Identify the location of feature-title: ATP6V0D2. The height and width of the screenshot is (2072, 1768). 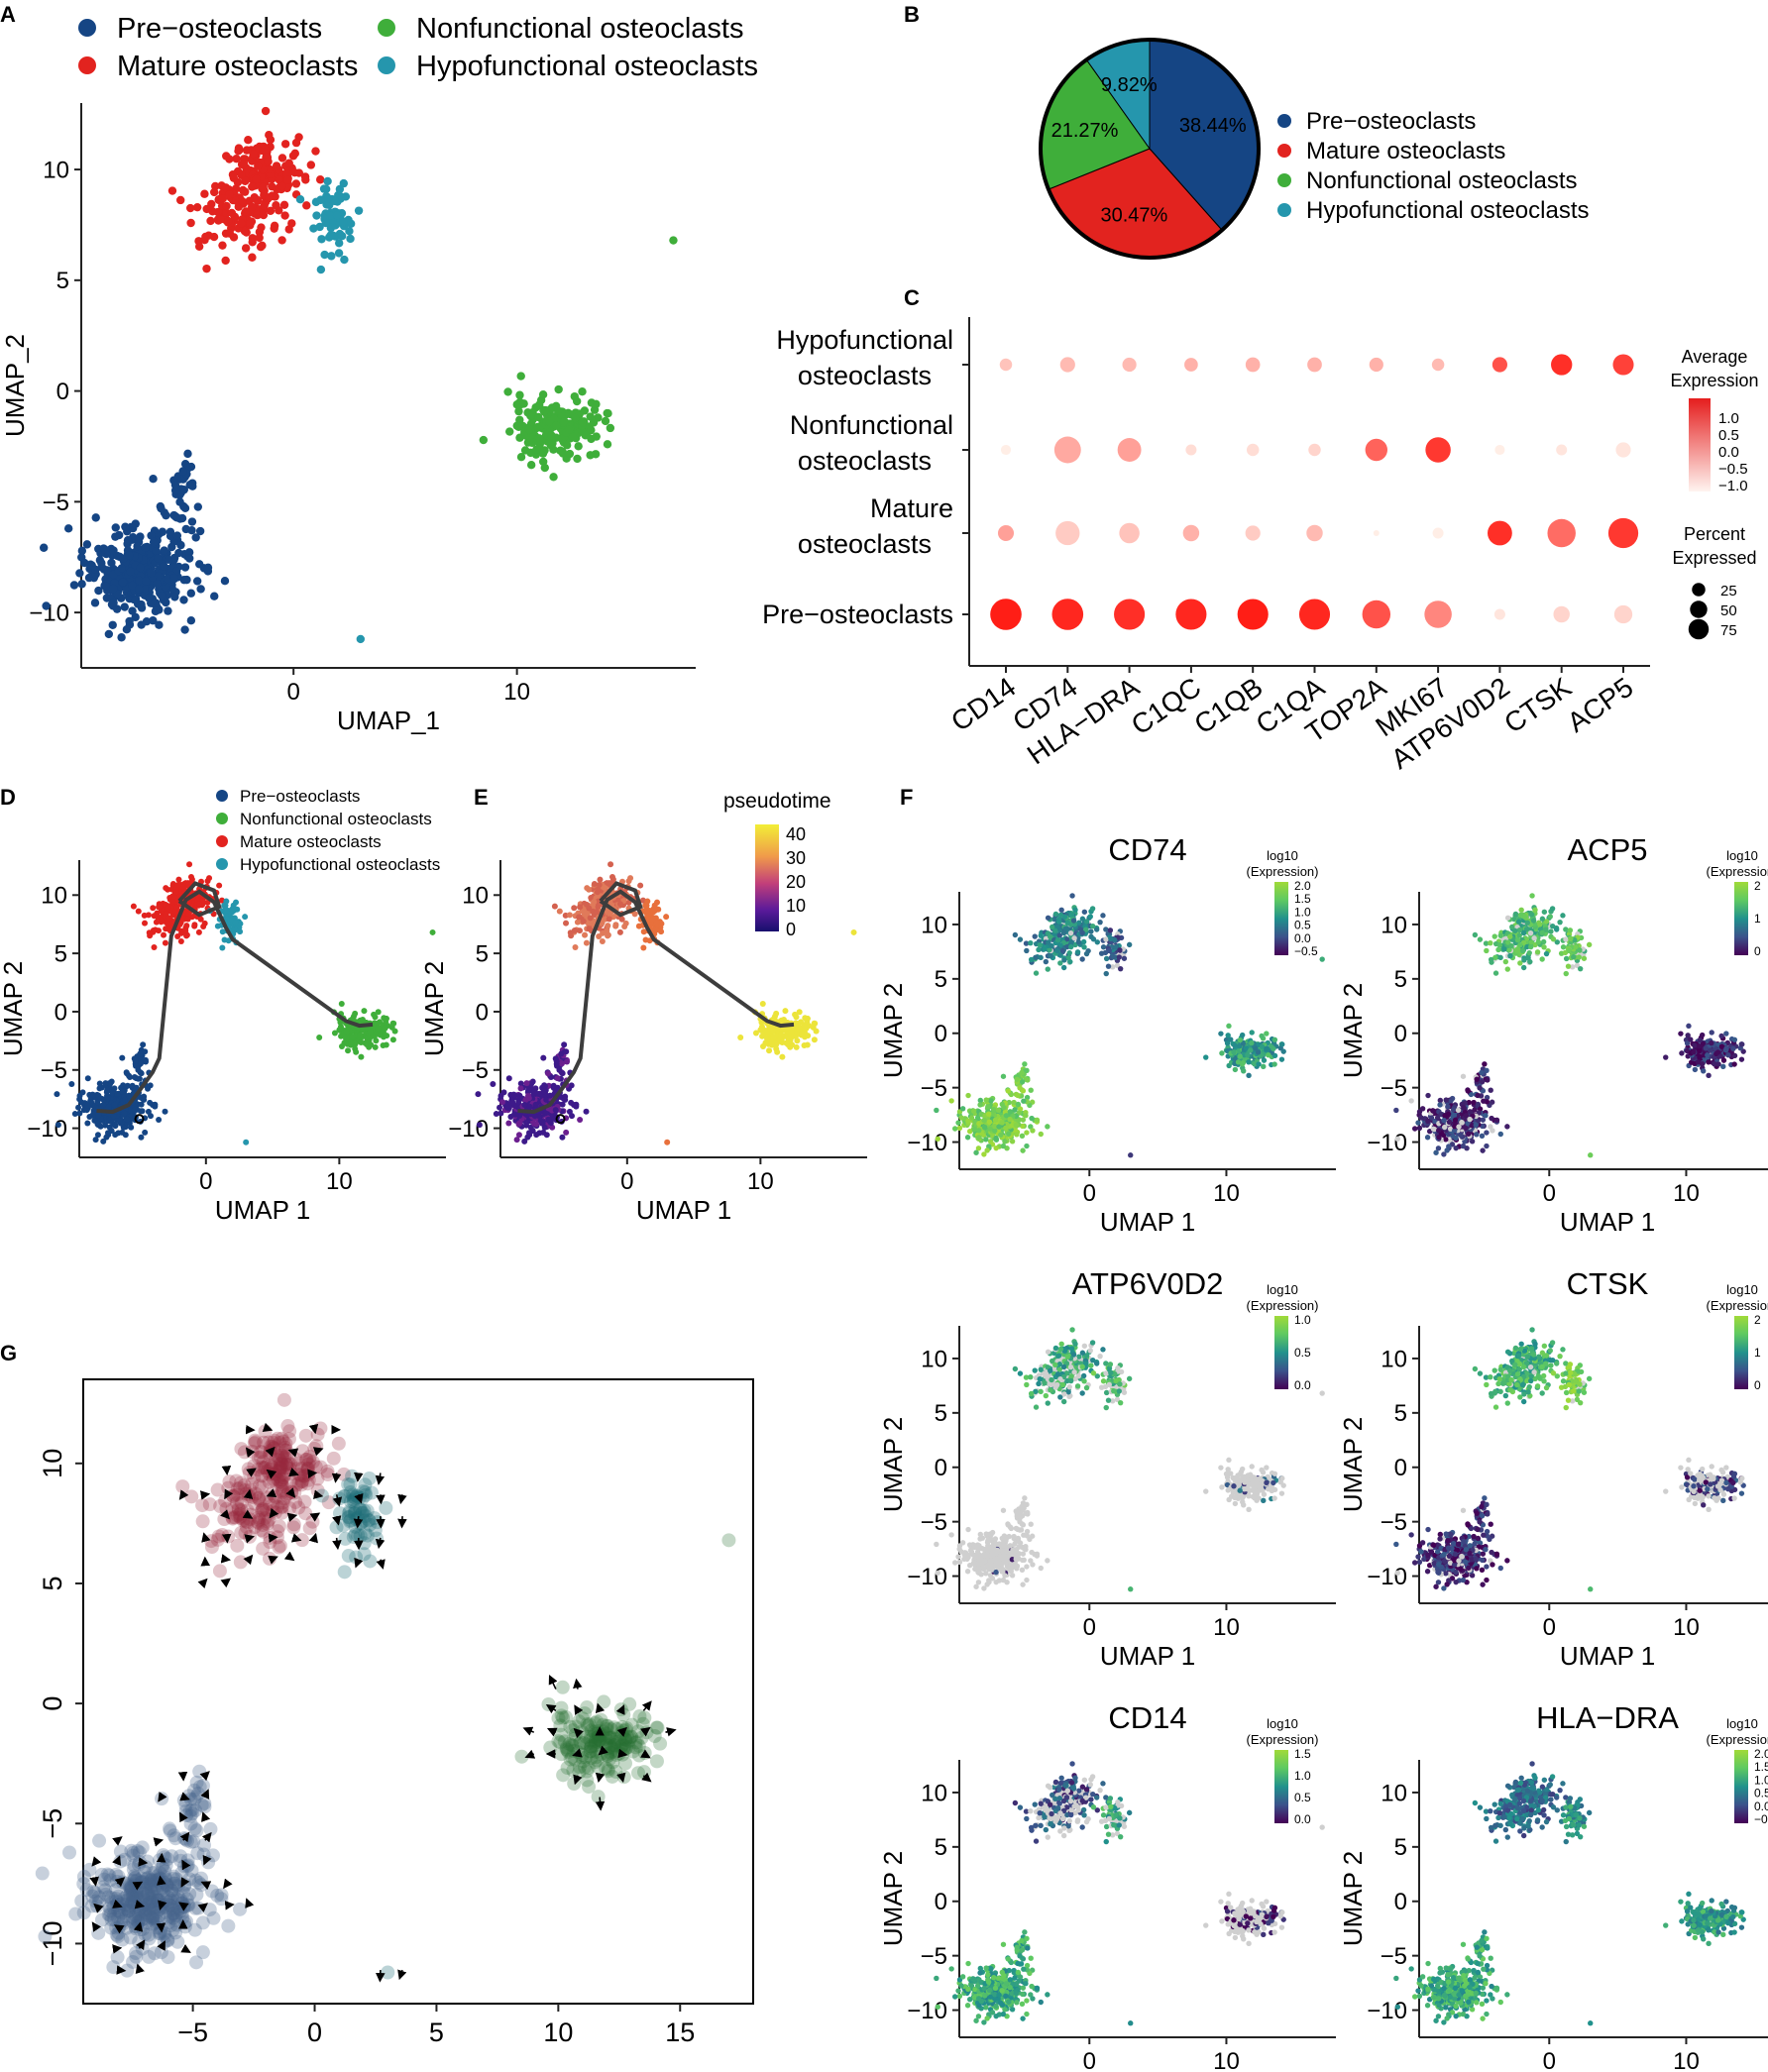
(1148, 1283).